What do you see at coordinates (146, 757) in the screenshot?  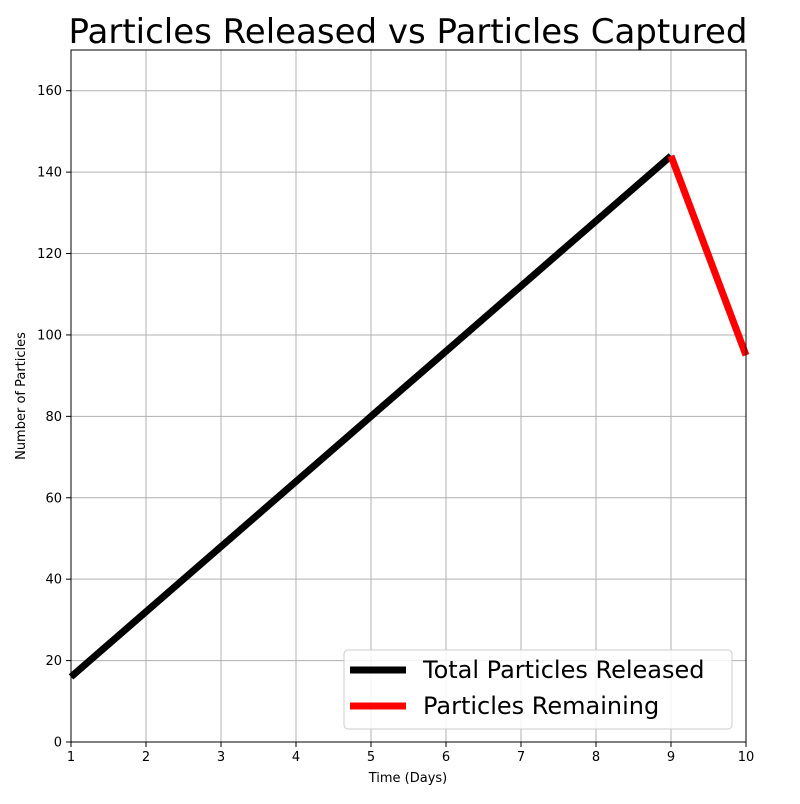 I see `x-tick-label: 2` at bounding box center [146, 757].